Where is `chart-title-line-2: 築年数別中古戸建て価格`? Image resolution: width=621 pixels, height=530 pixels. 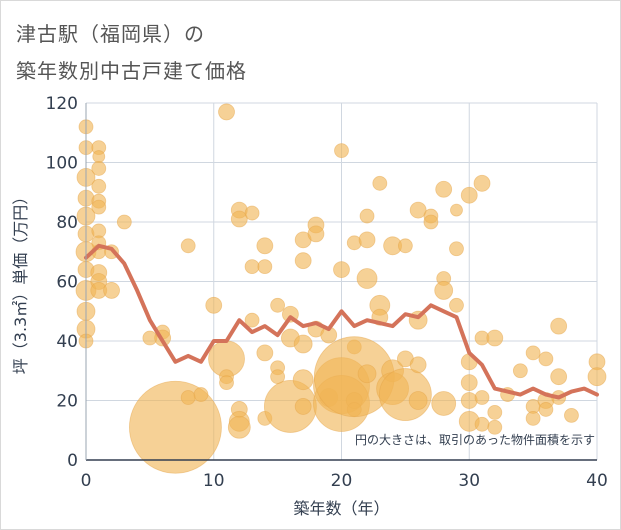 chart-title-line-2: 築年数別中古戸建て価格 is located at coordinates (131, 71).